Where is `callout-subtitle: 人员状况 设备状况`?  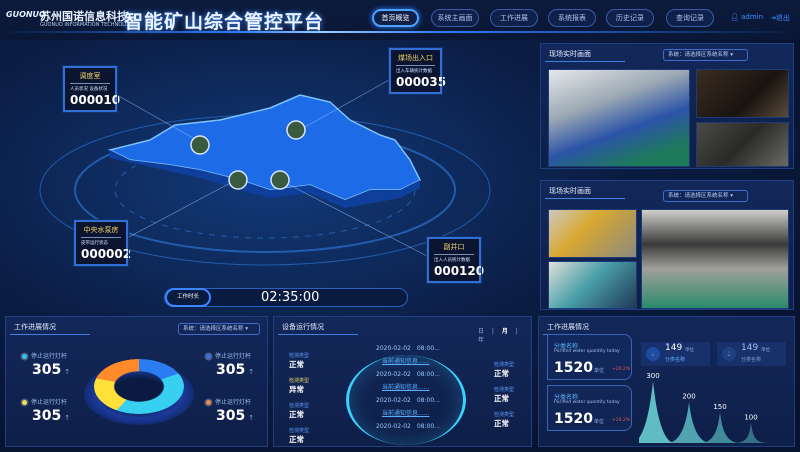 callout-subtitle: 人员状况 设备状况 is located at coordinates (89, 89).